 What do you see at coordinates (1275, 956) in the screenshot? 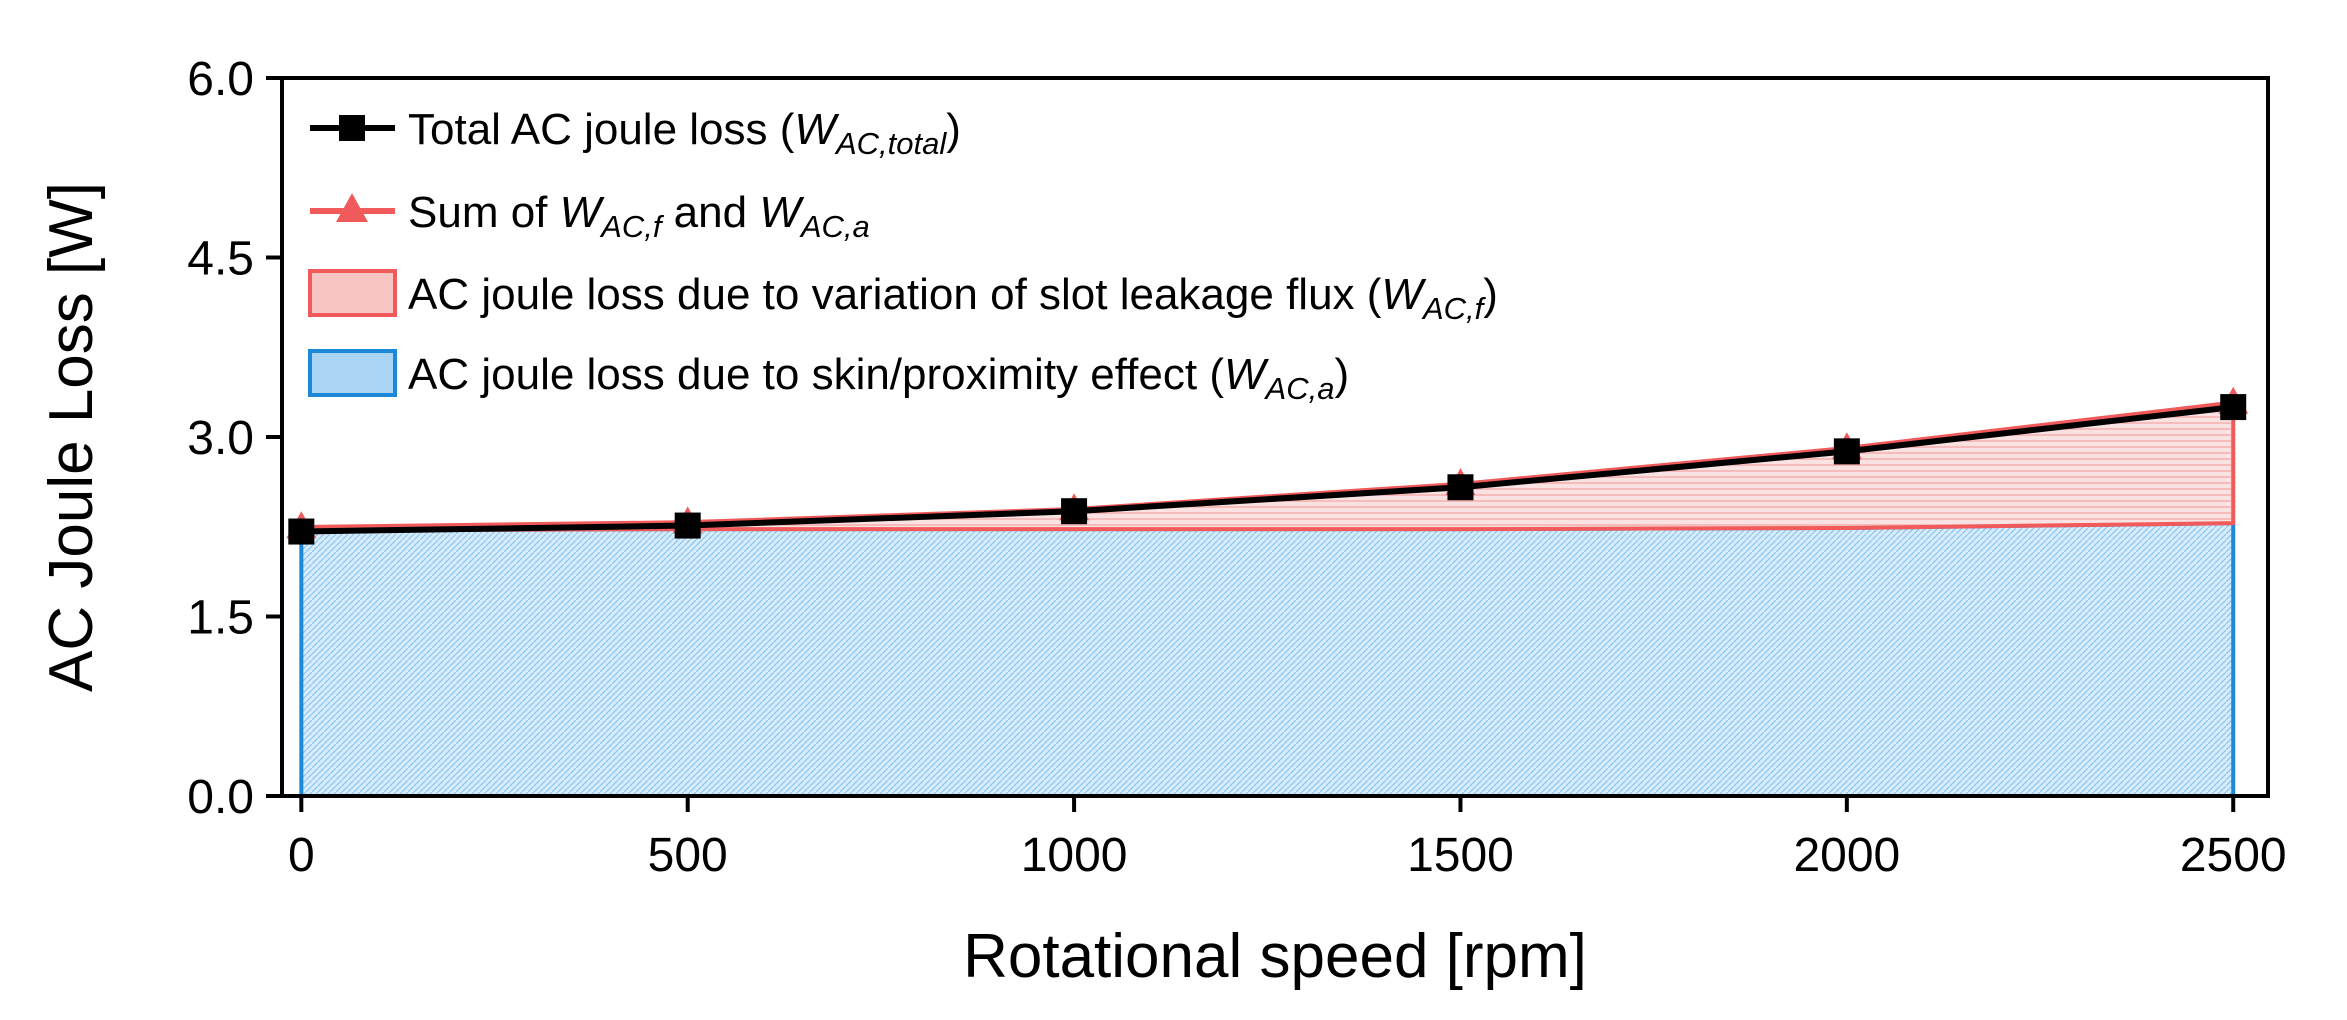
I see `x-axis-title: Rotational speed [rpm]` at bounding box center [1275, 956].